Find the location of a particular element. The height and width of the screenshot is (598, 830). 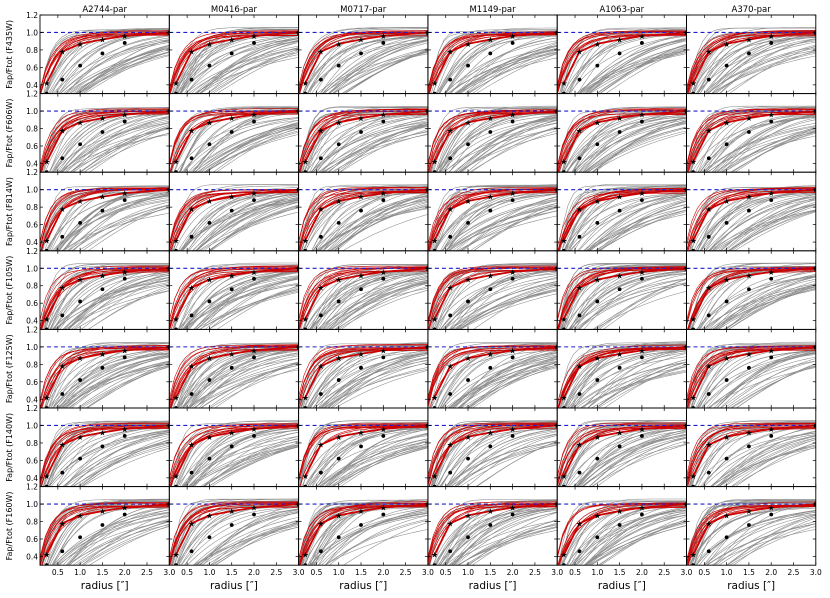

x-tick-label: 2.5 is located at coordinates (535, 572).